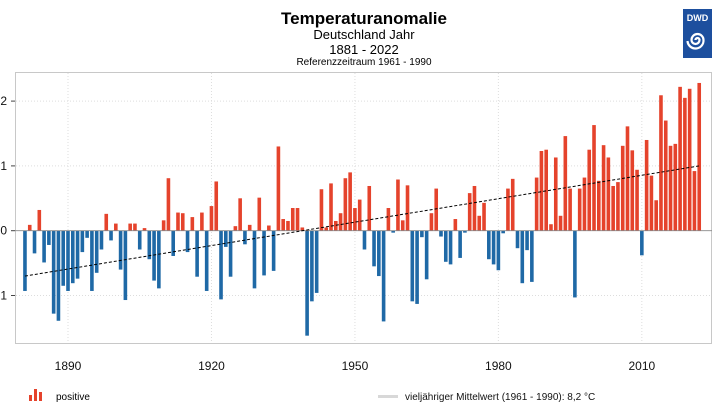 The width and height of the screenshot is (717, 403). What do you see at coordinates (149, 245) in the screenshot?
I see `bar-1907` at bounding box center [149, 245].